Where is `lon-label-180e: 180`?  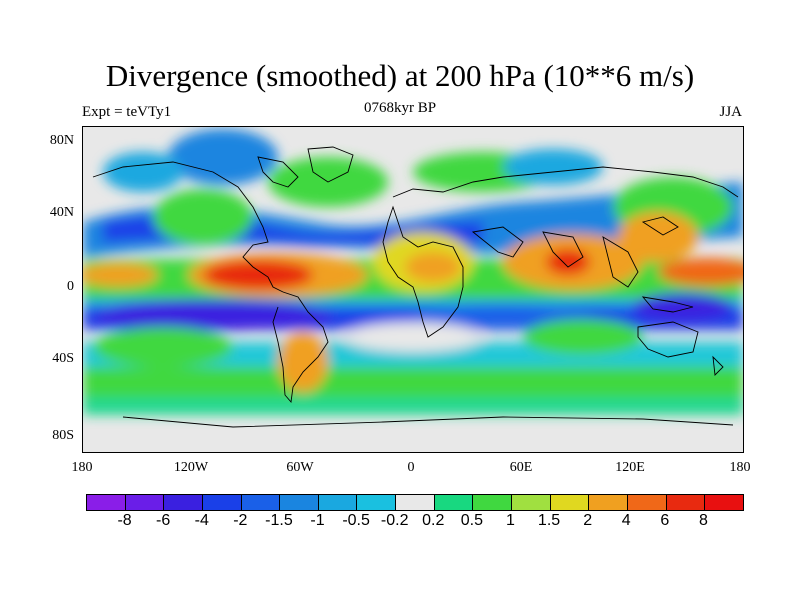 lon-label-180e: 180 is located at coordinates (740, 467).